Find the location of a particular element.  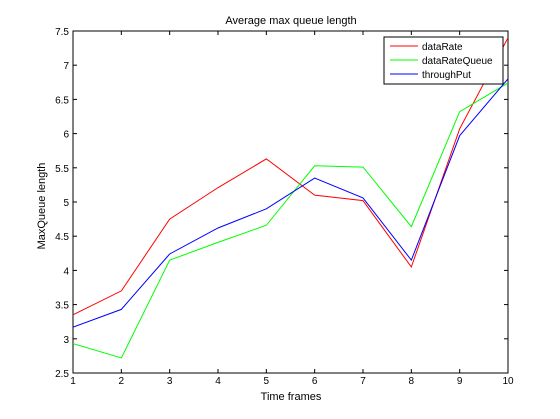

y-tick-label: 7.5 is located at coordinates (62, 32).